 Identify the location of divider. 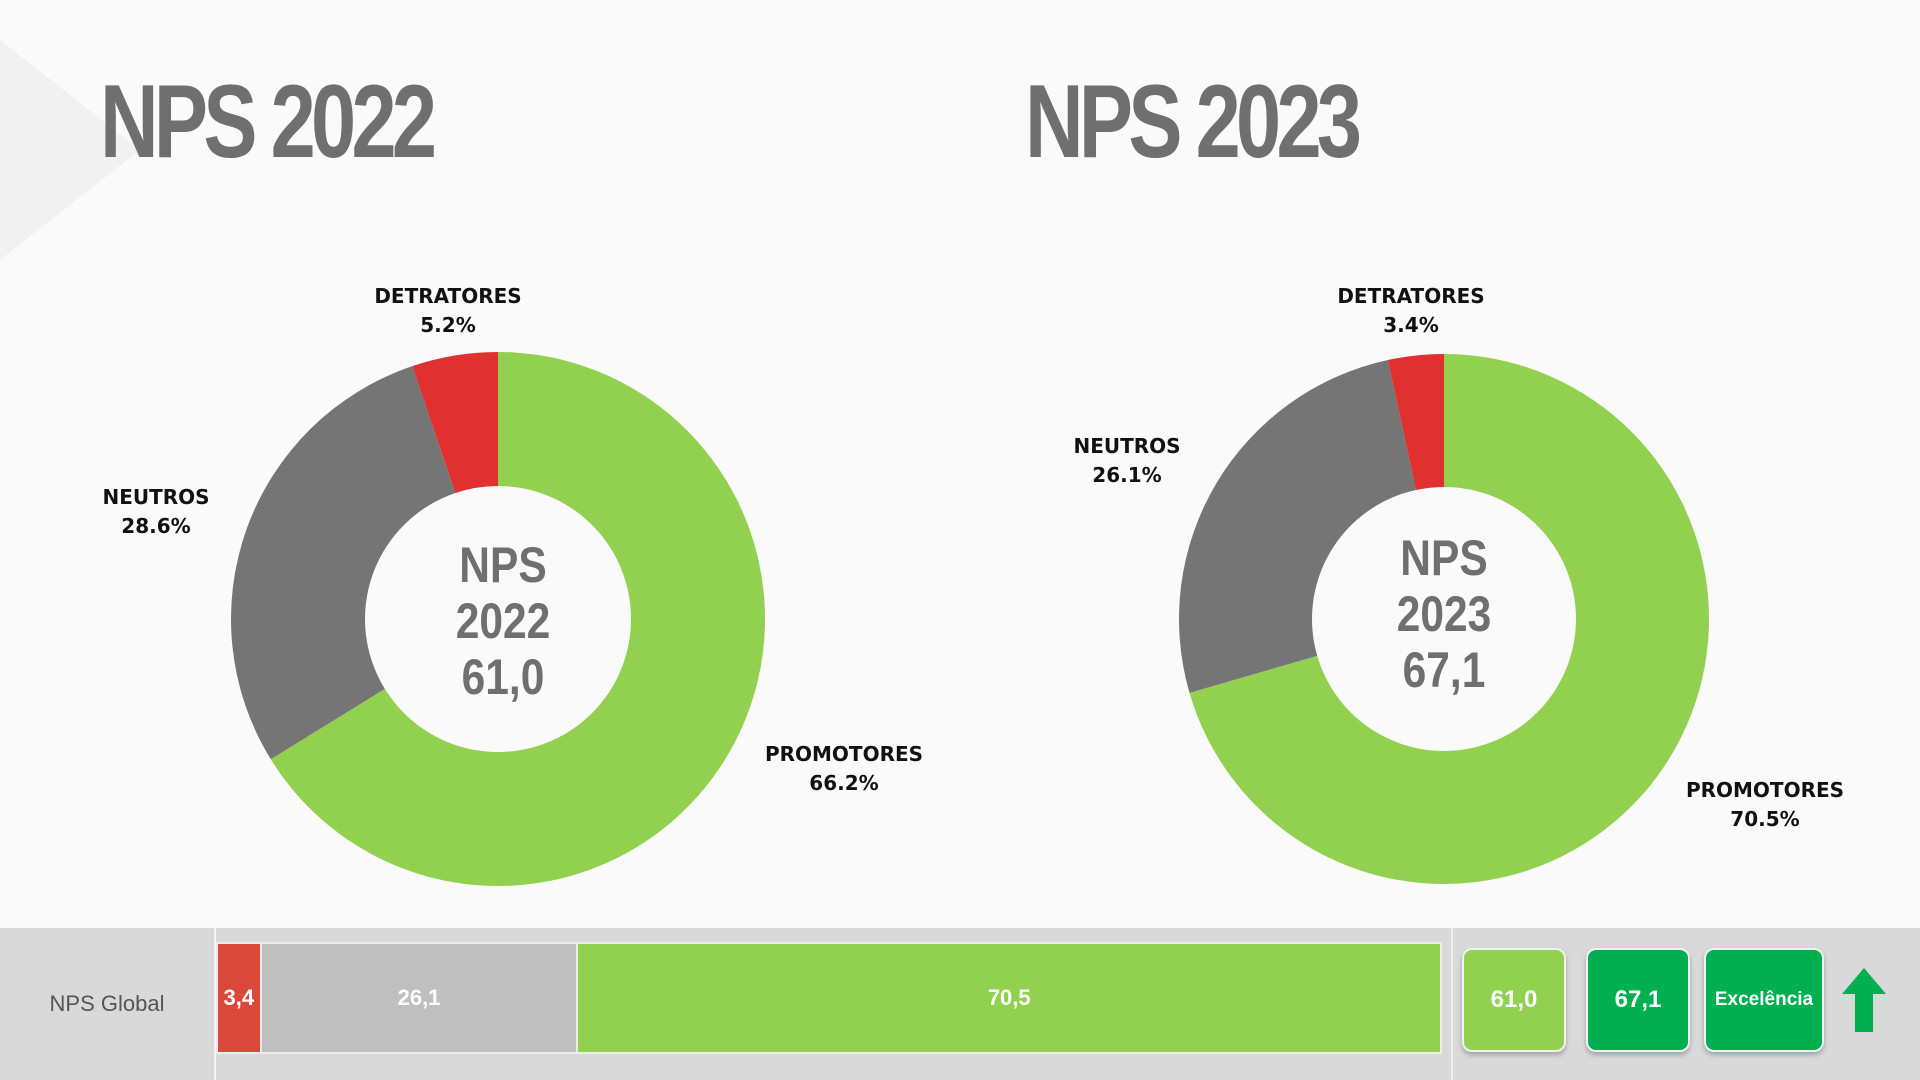
(1452, 1004).